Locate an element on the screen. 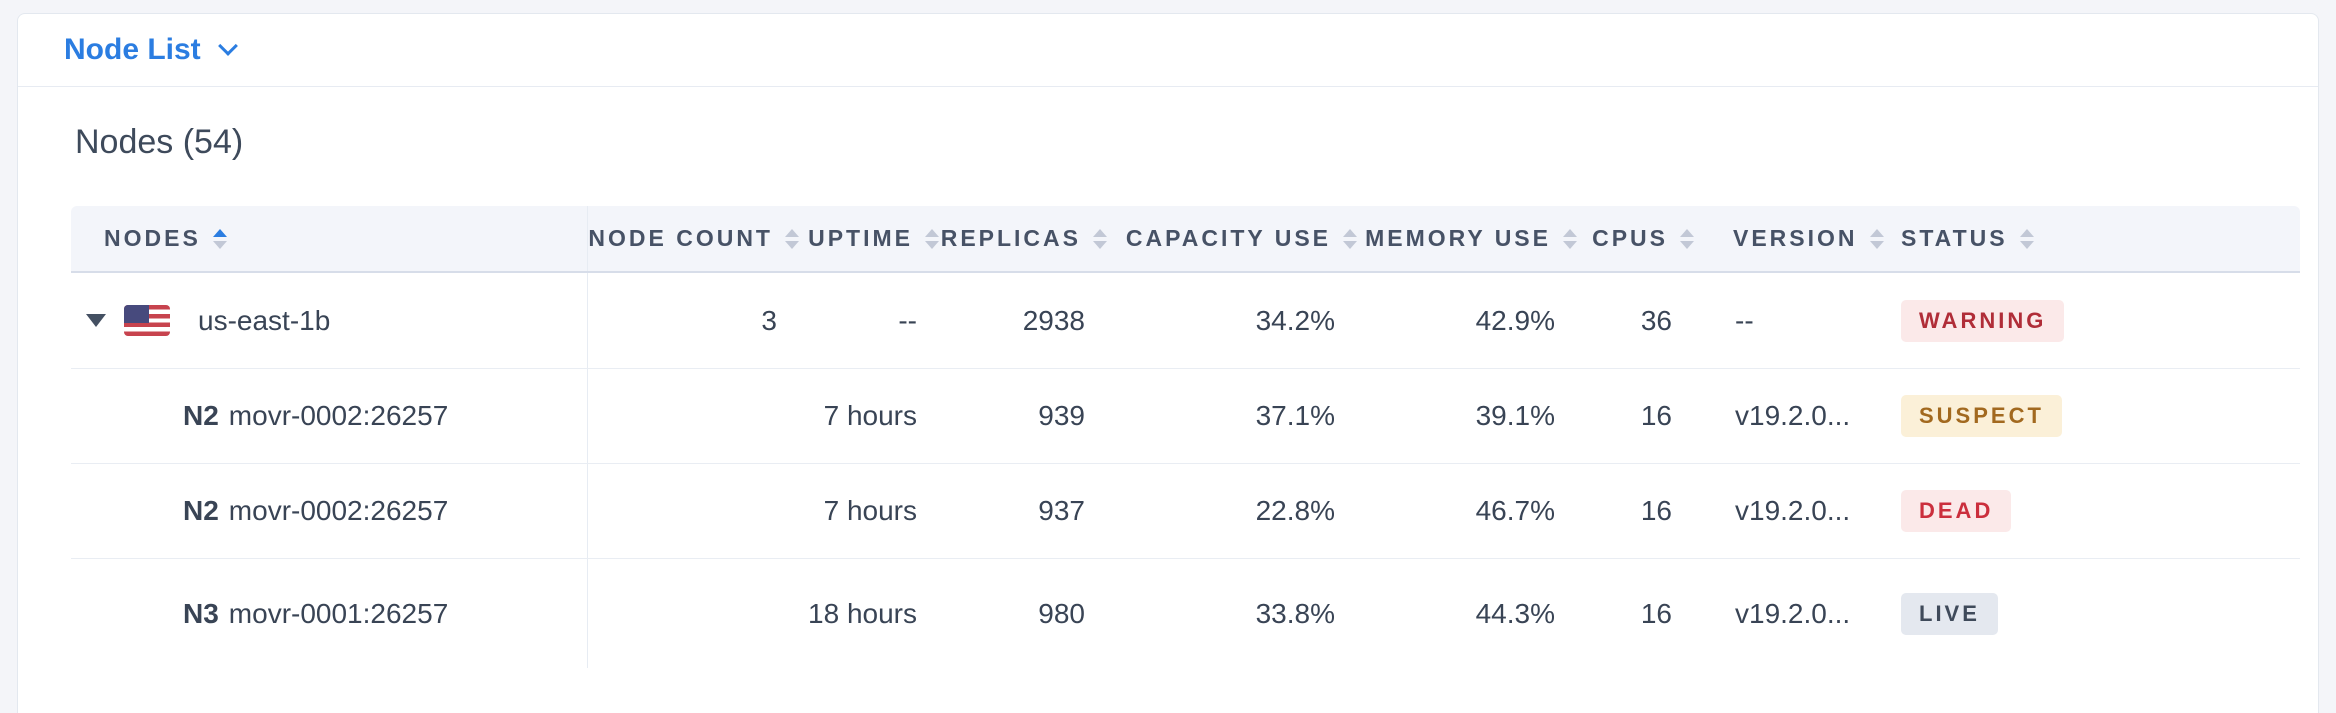 The height and width of the screenshot is (713, 2336). column-header-status: STATUS is located at coordinates (2090, 238).